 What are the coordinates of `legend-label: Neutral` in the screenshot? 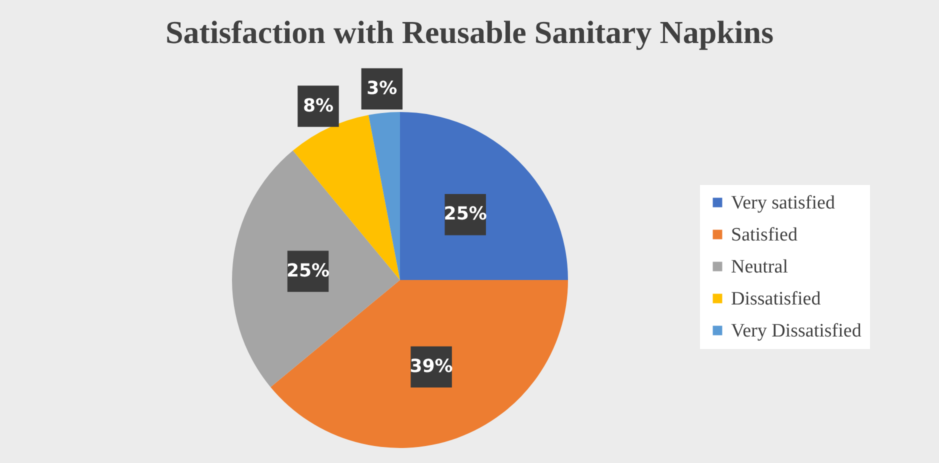 It's located at (759, 267).